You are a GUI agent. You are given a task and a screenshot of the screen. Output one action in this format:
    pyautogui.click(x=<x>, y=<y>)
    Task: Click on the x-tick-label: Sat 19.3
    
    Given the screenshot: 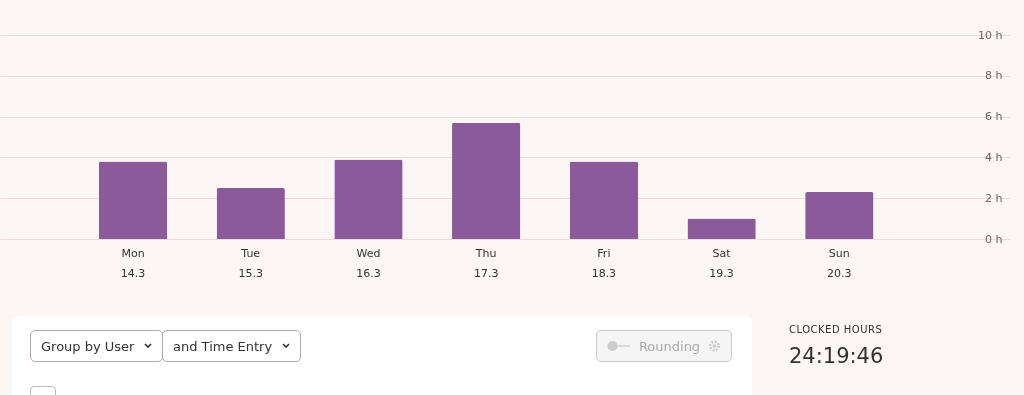 What is the action you would take?
    pyautogui.click(x=721, y=263)
    